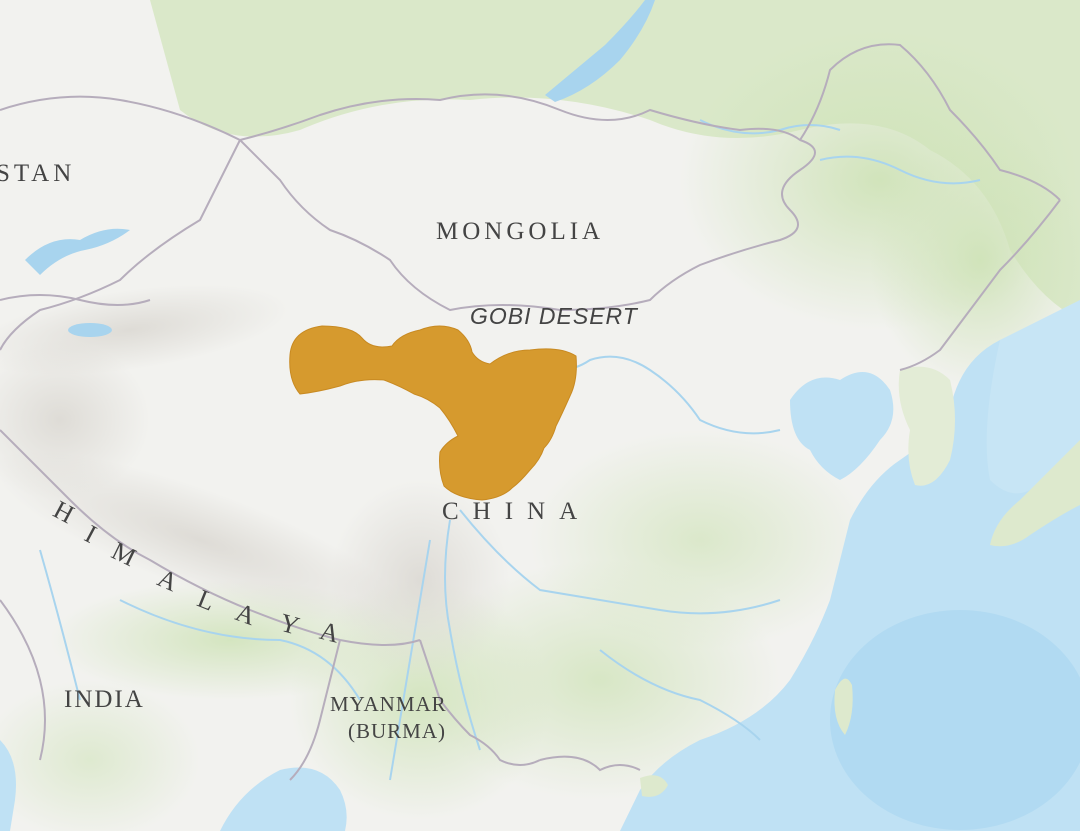  Describe the element at coordinates (654, 786) in the screenshot. I see `hainan` at that location.